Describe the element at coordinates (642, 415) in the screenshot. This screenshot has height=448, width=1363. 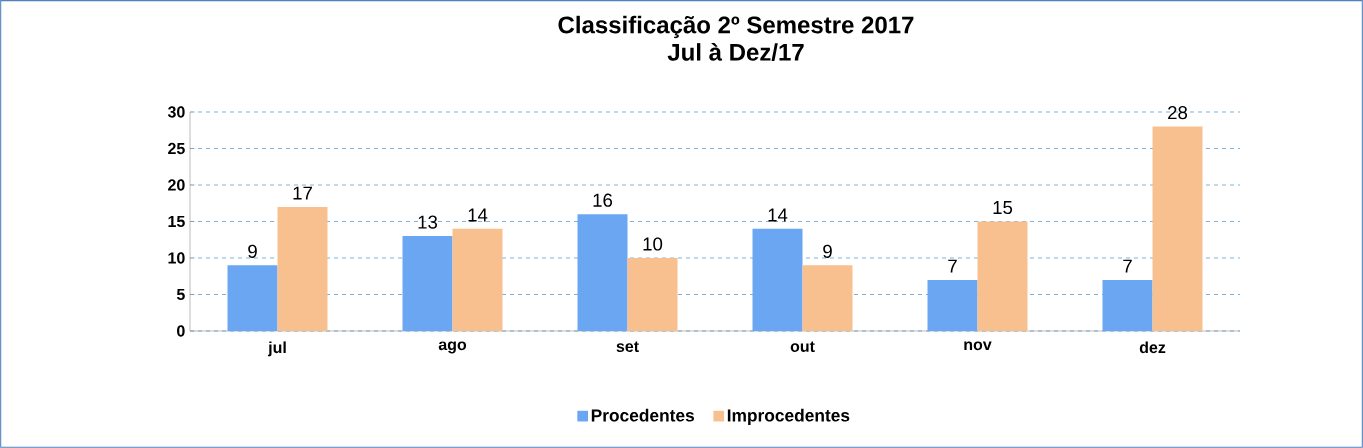
I see `legend-label: Procedentes` at that location.